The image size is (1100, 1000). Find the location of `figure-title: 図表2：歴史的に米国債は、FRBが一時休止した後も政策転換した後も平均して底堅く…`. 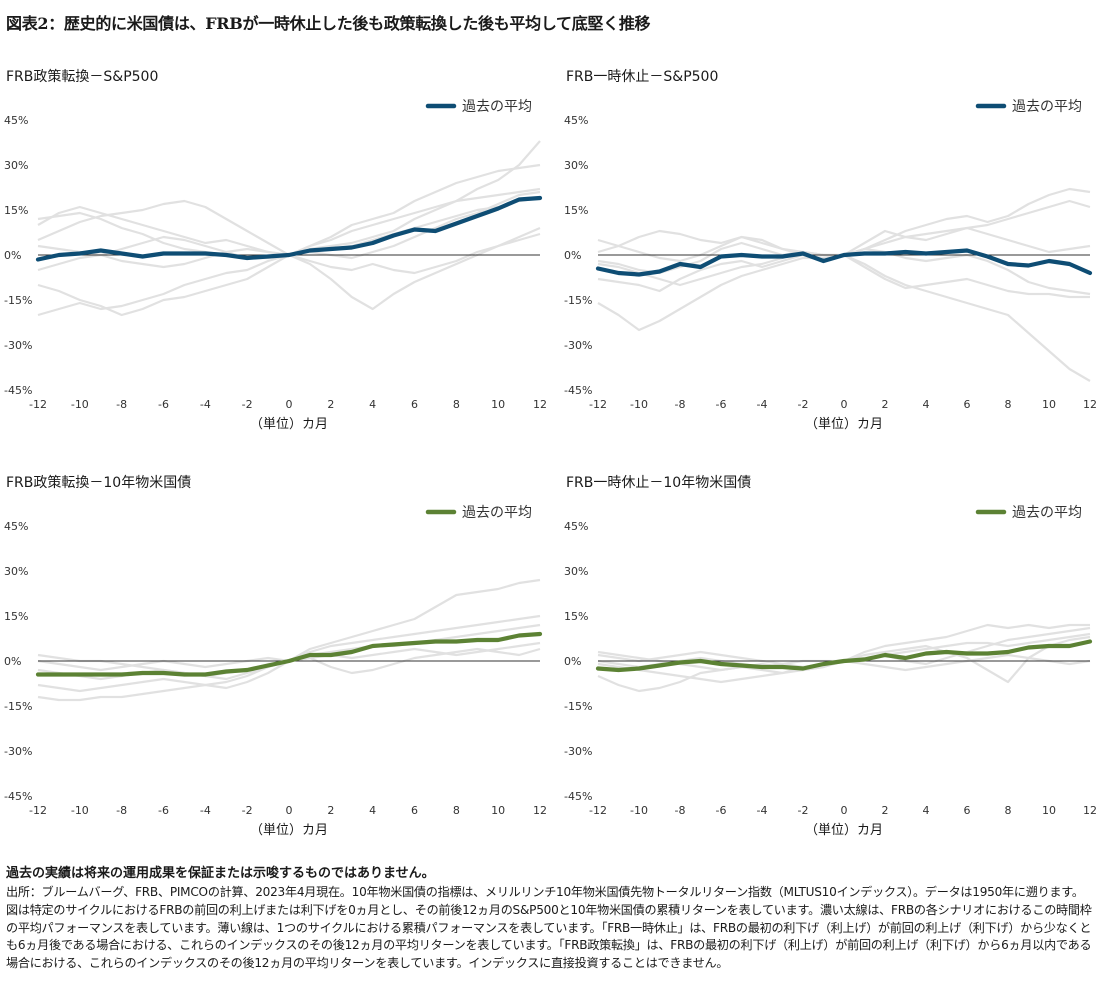

figure-title: 図表2：歴史的に米国債は、FRBが一時休止した後も政策転換した後も平均して底堅く… is located at coordinates (328, 23).